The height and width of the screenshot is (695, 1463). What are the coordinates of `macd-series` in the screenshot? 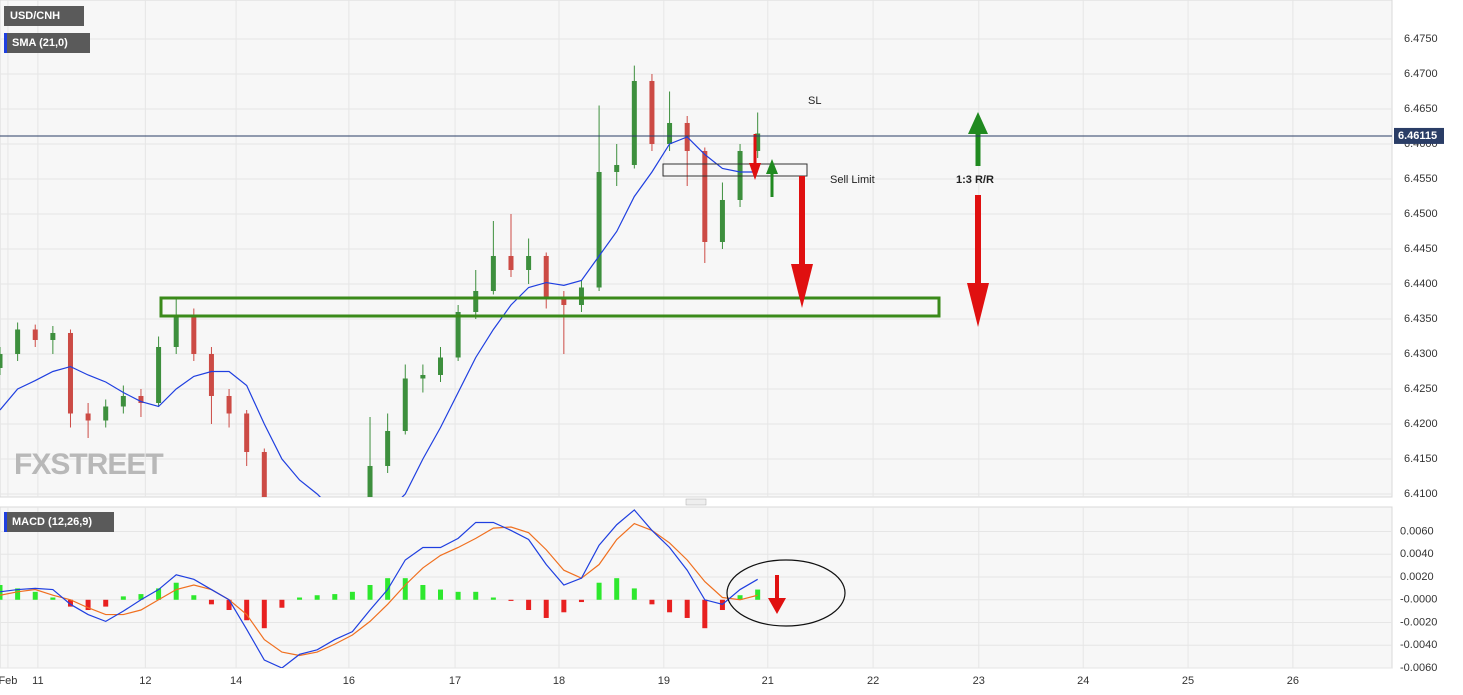 It's located at (380, 588).